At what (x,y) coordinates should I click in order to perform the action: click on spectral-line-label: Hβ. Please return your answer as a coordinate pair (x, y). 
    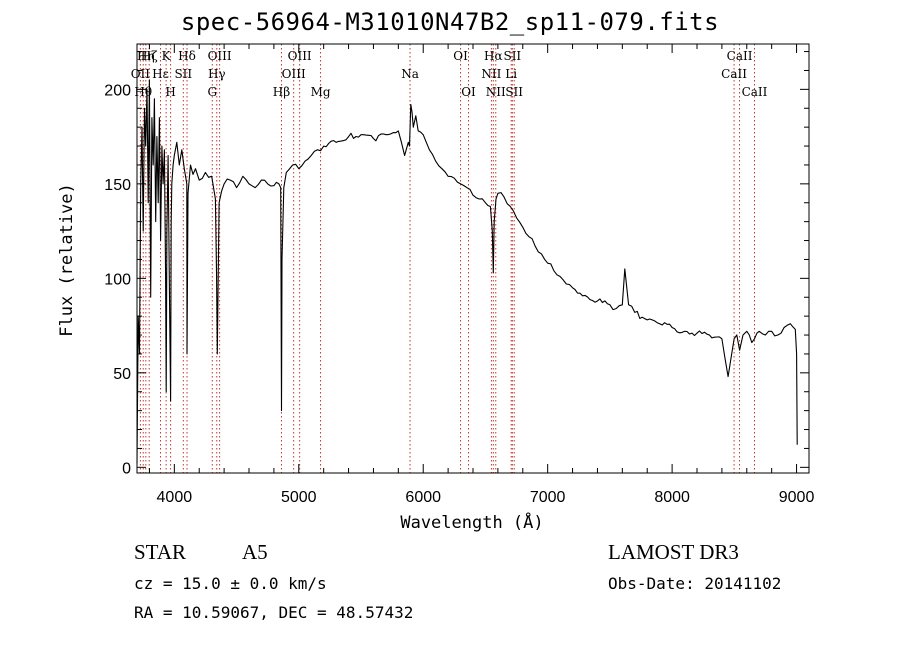
    Looking at the image, I should click on (281, 92).